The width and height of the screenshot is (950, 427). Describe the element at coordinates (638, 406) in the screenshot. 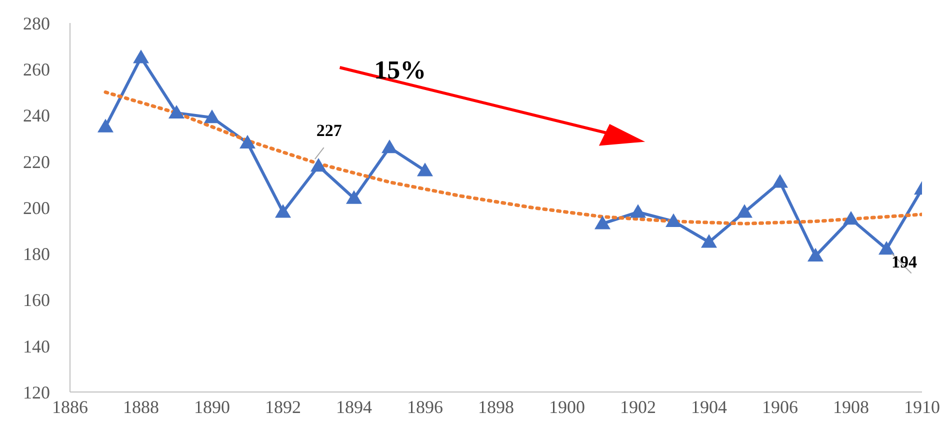

I see `x-tick-label: 1902` at that location.